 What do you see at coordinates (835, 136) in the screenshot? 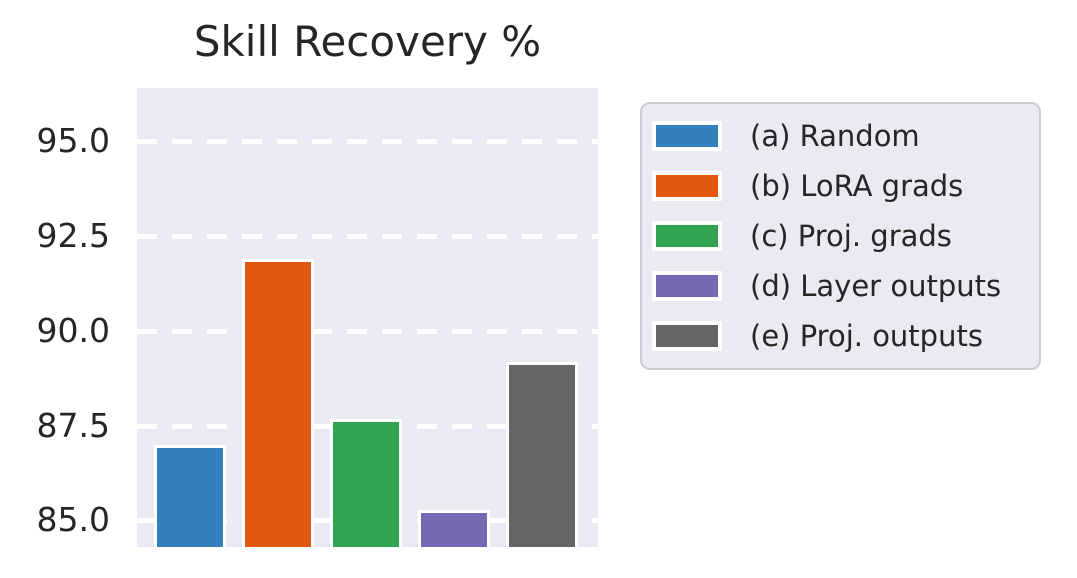
I see `legend-label: (a) Random` at bounding box center [835, 136].